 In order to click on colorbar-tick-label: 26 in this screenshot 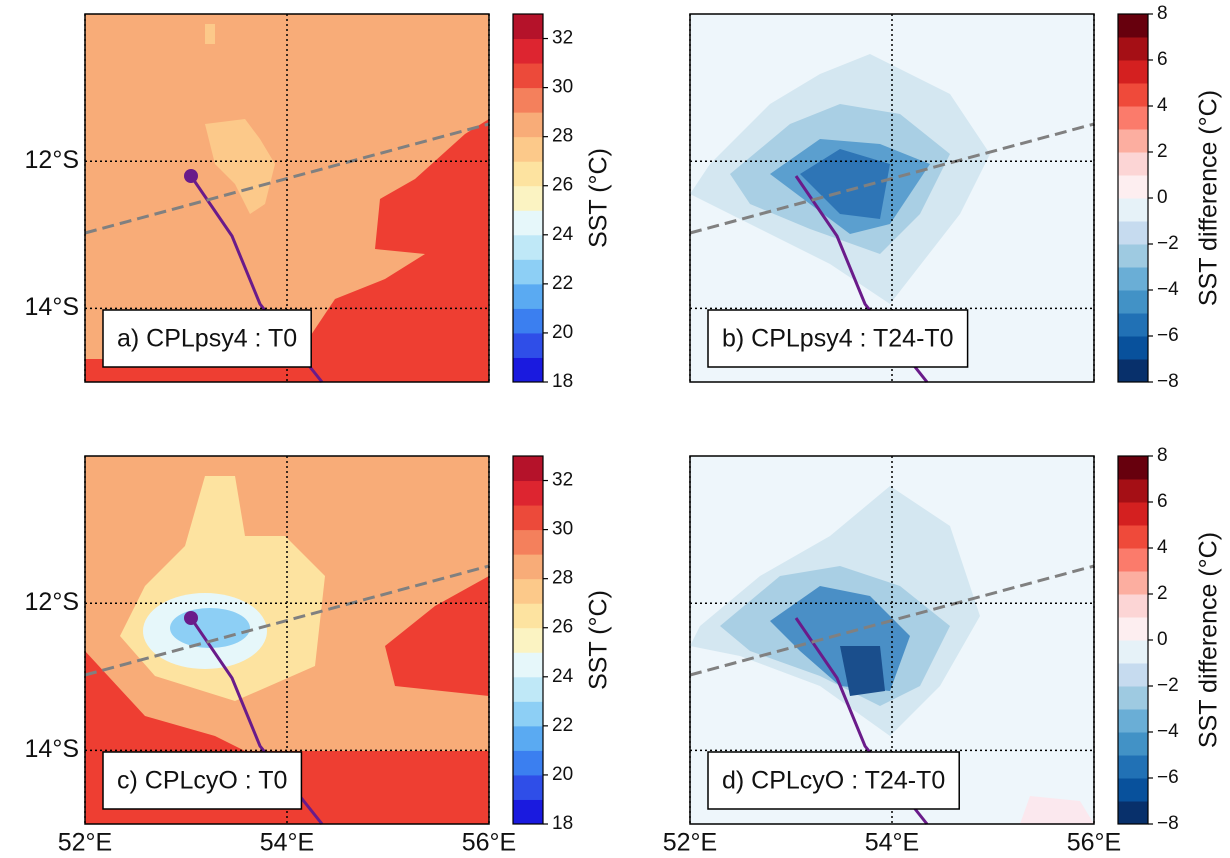, I will do `click(562, 627)`.